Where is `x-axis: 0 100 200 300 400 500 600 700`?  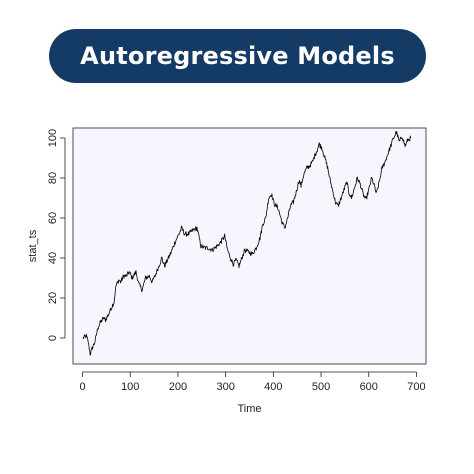 x-axis: 0 100 200 300 400 500 600 700 is located at coordinates (252, 382).